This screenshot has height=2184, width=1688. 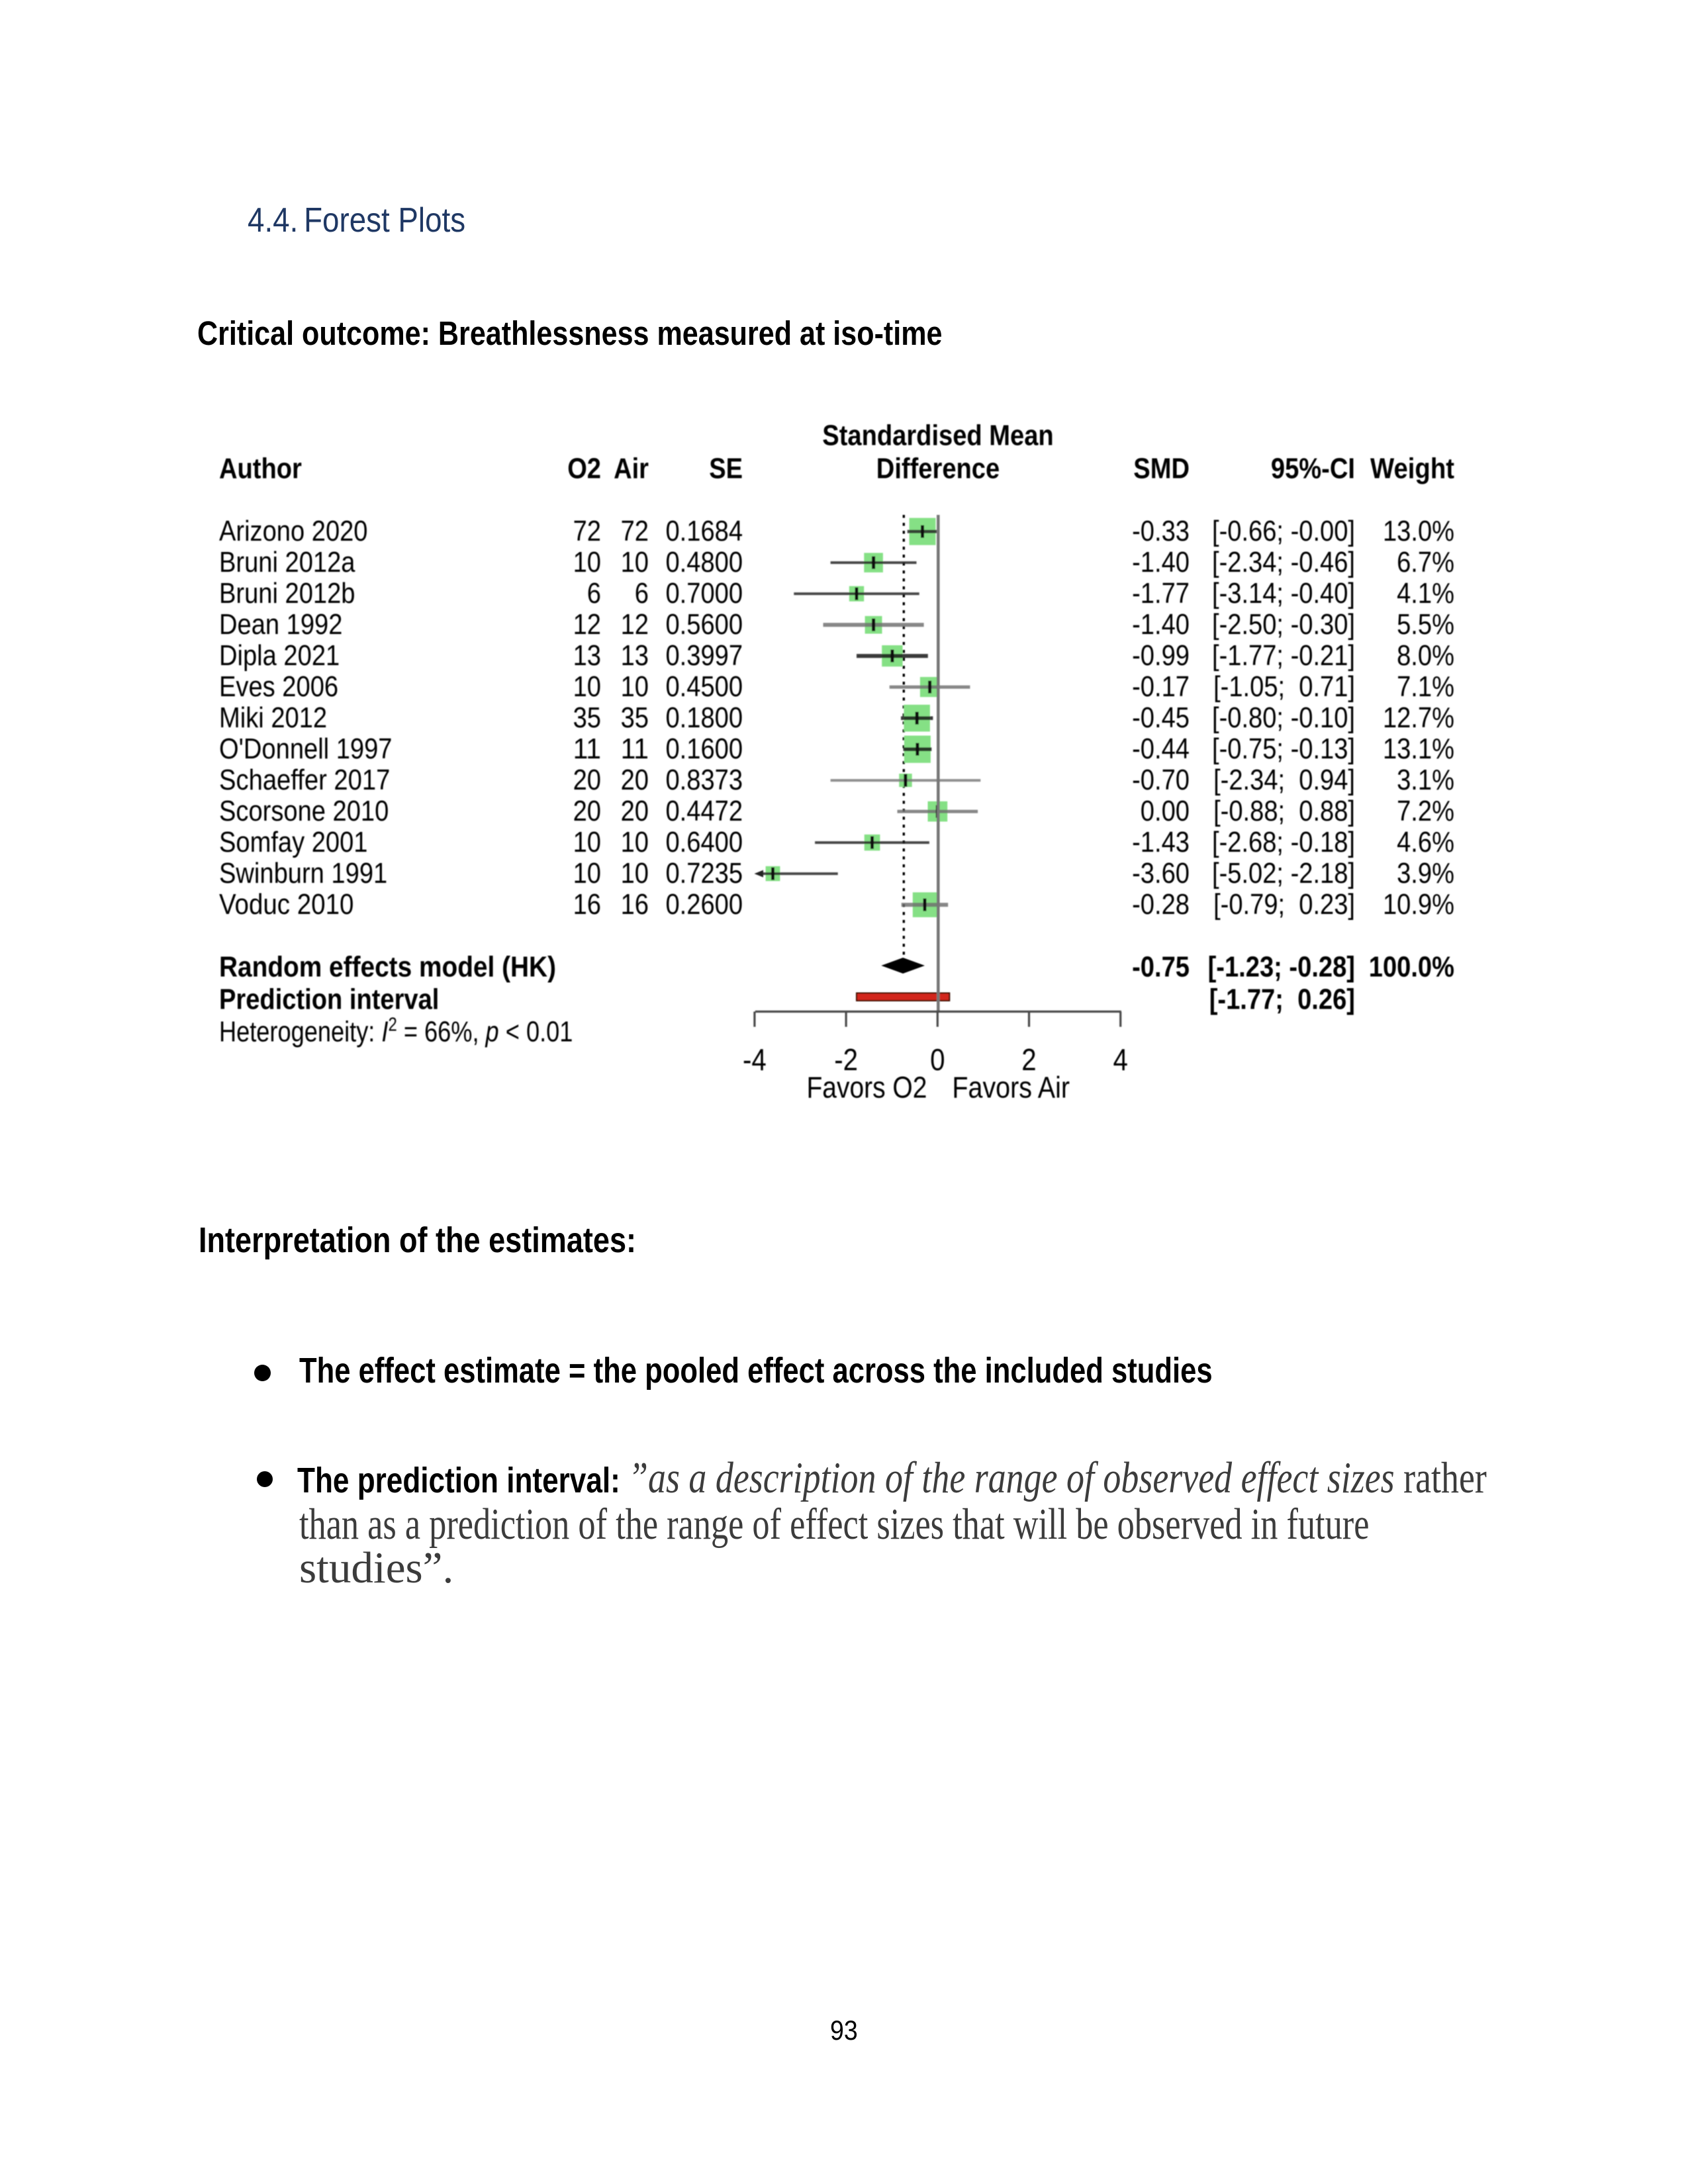 What do you see at coordinates (279, 655) in the screenshot?
I see `svg-text: Dipla 2021` at bounding box center [279, 655].